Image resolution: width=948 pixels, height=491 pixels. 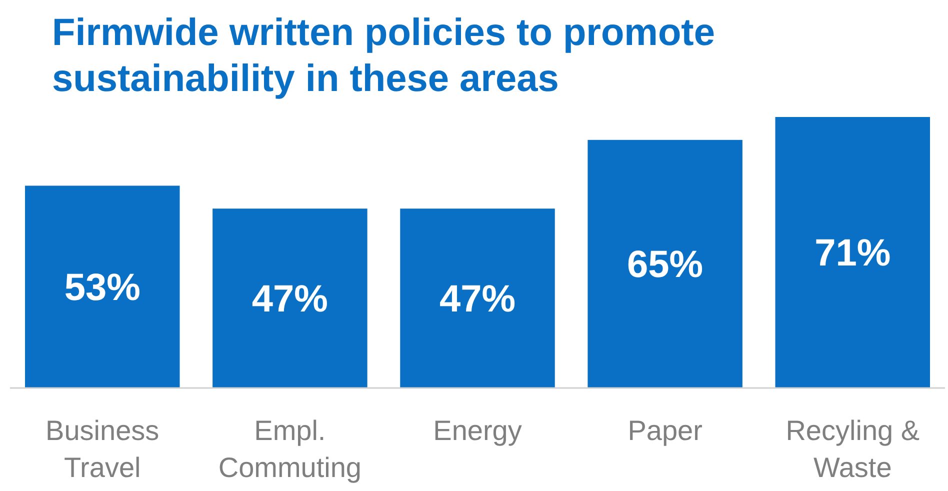 I want to click on data-label: 65%, so click(x=665, y=265).